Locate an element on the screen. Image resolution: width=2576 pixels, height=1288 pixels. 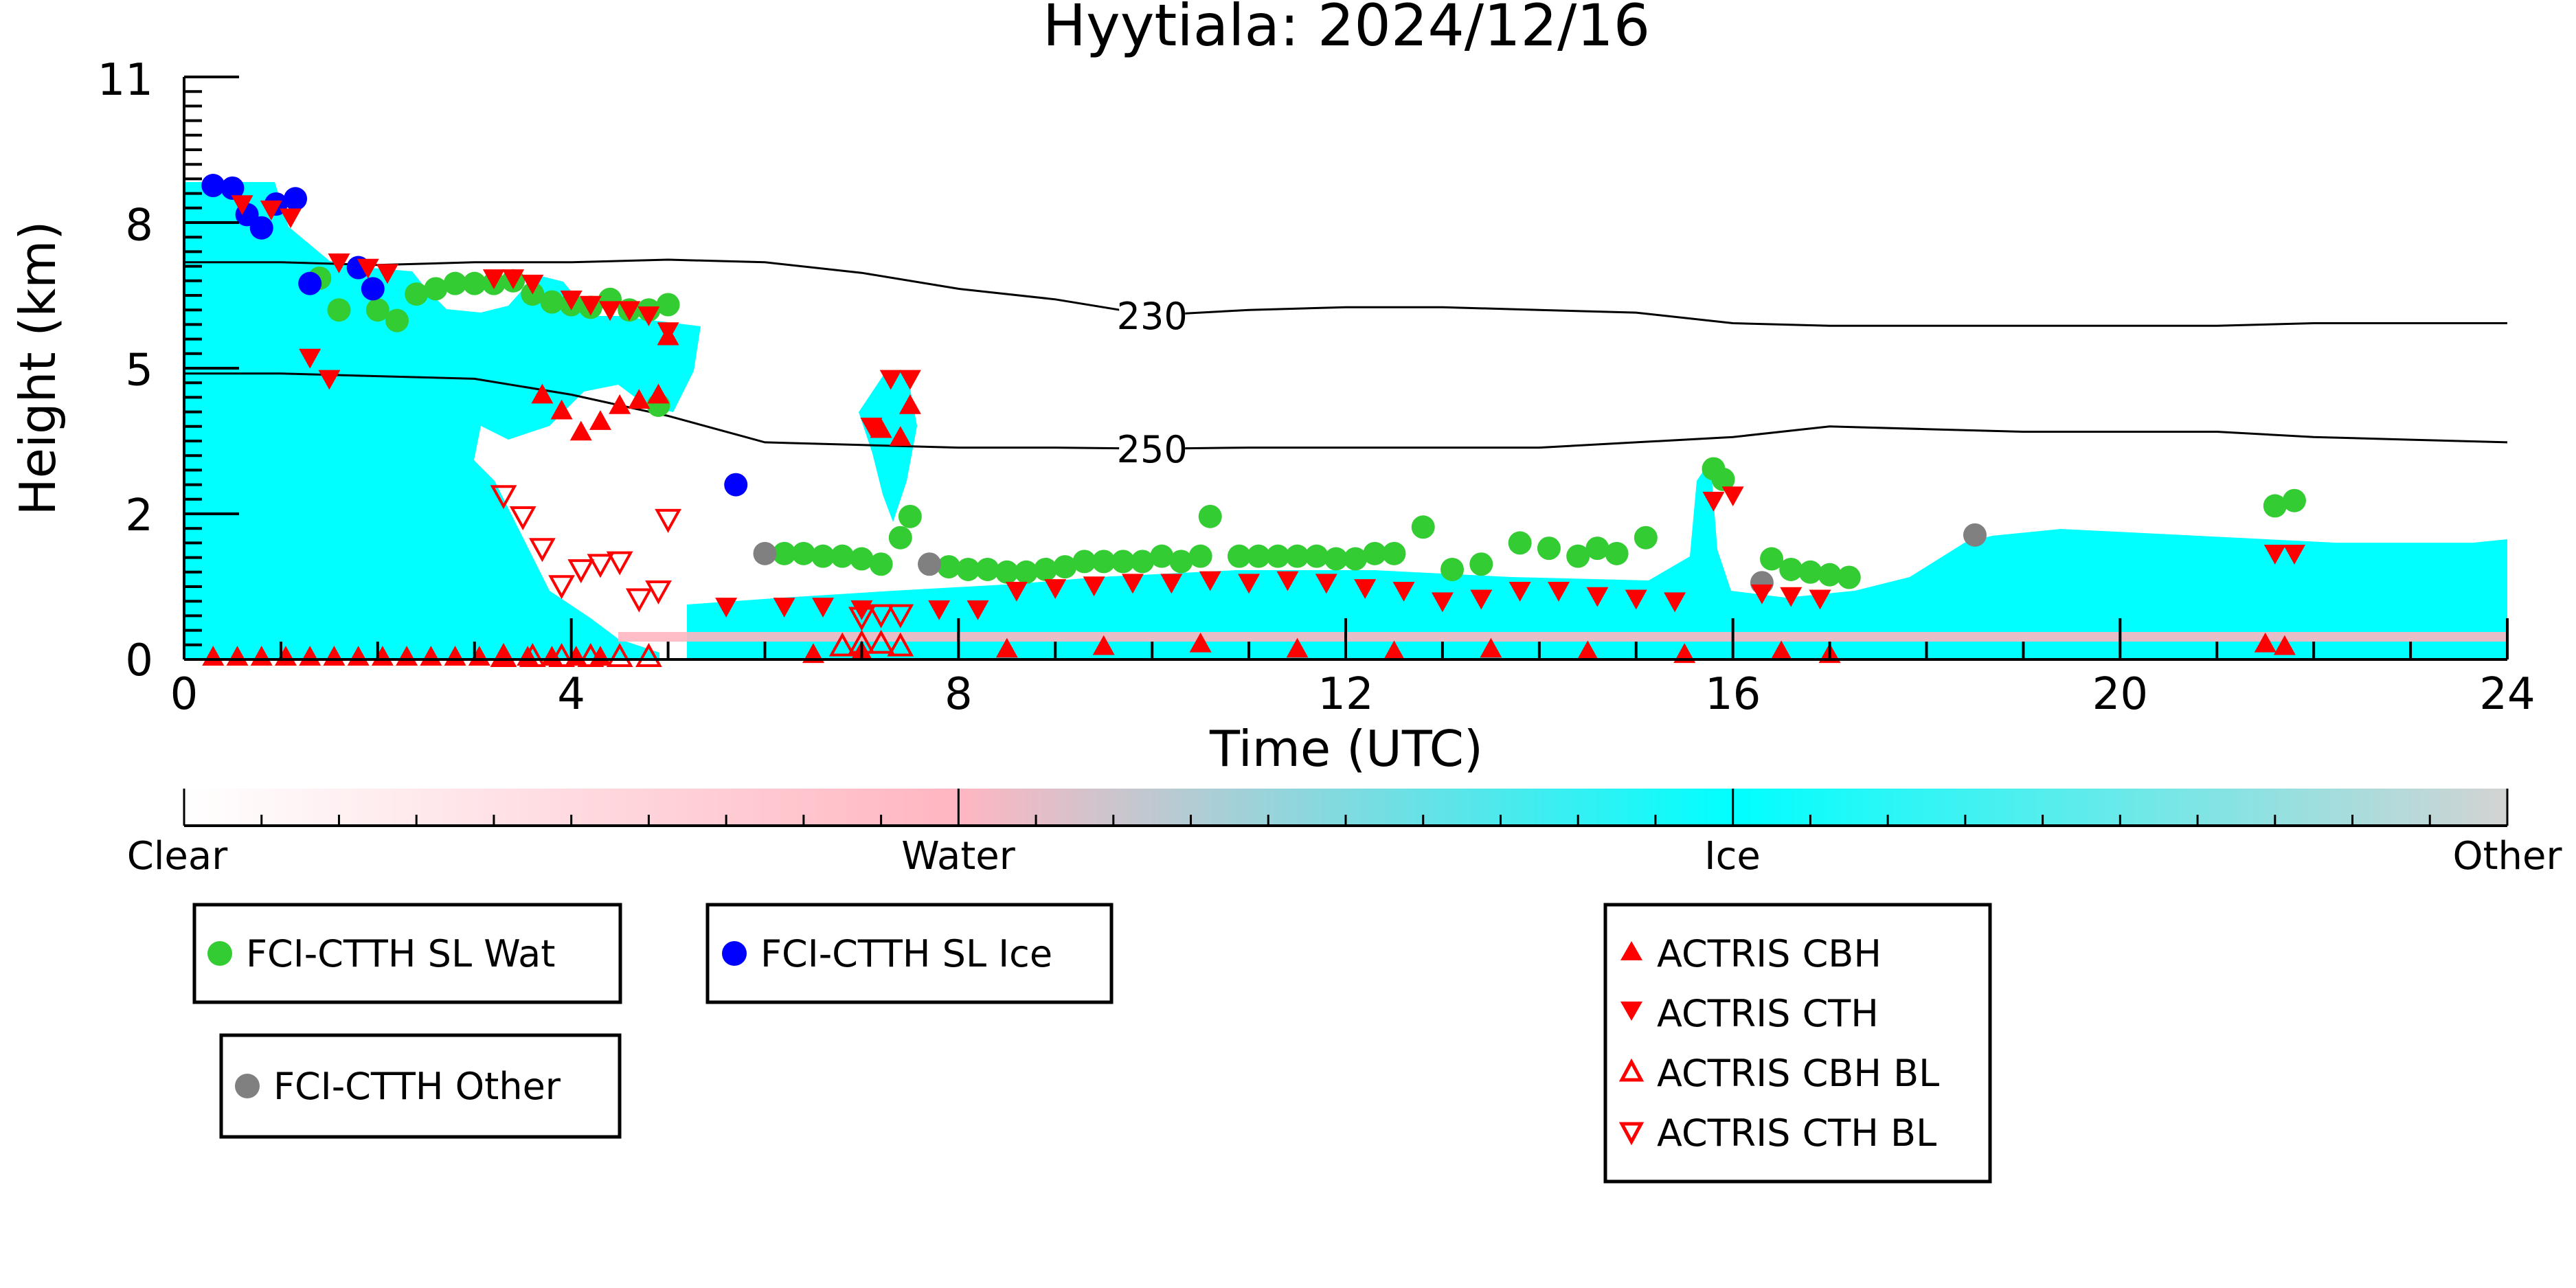
colorbar-label-other: Other is located at coordinates (2507, 856).